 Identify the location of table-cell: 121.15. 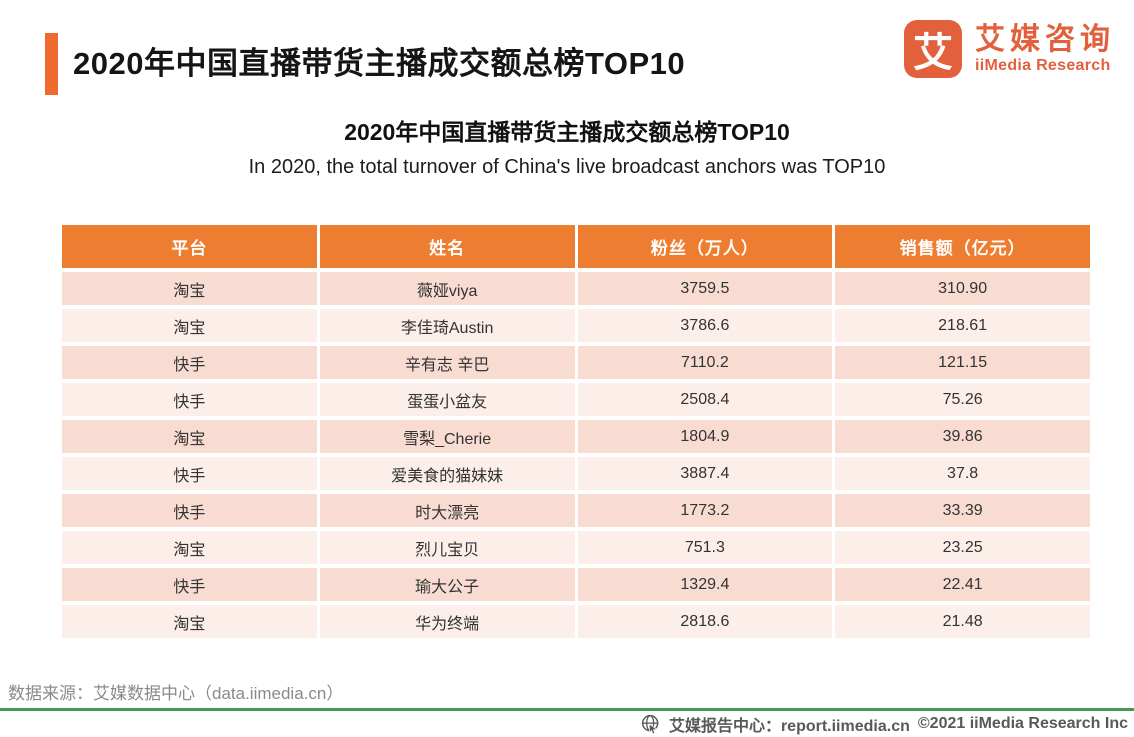
(962, 362).